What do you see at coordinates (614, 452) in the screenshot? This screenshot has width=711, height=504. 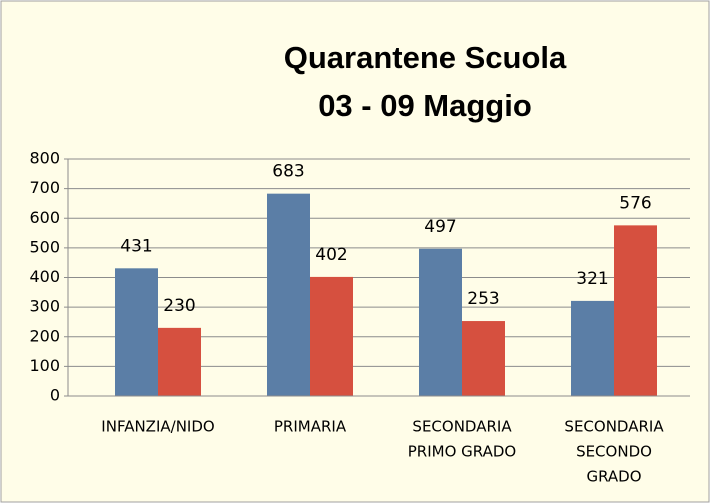 I see `x-tick-label: SECONDO` at bounding box center [614, 452].